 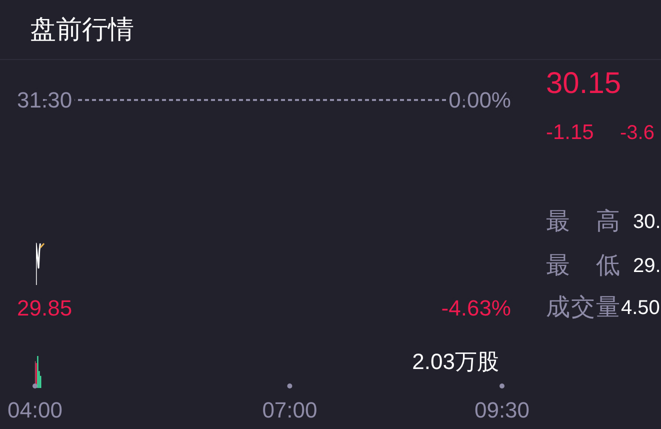 I want to click on line-series, so click(x=38, y=264).